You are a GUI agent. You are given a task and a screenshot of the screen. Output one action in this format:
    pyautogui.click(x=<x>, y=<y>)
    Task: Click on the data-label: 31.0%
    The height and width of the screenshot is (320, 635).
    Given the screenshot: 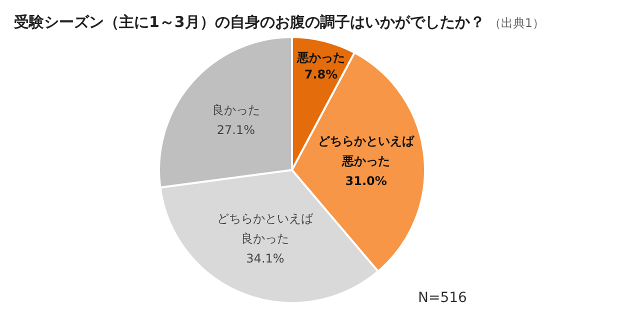 What is the action you would take?
    pyautogui.click(x=366, y=181)
    